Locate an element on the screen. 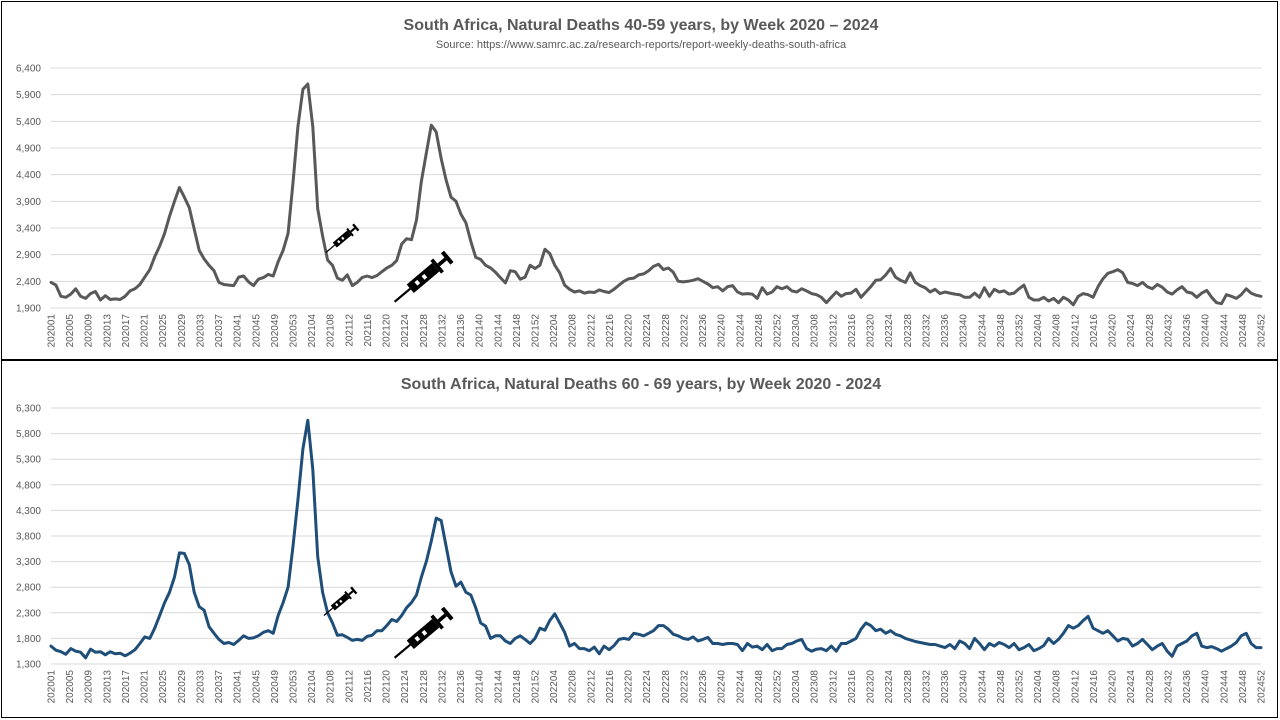 This screenshot has height=720, width=1280. y-tick-label: 5,800 is located at coordinates (28, 434).